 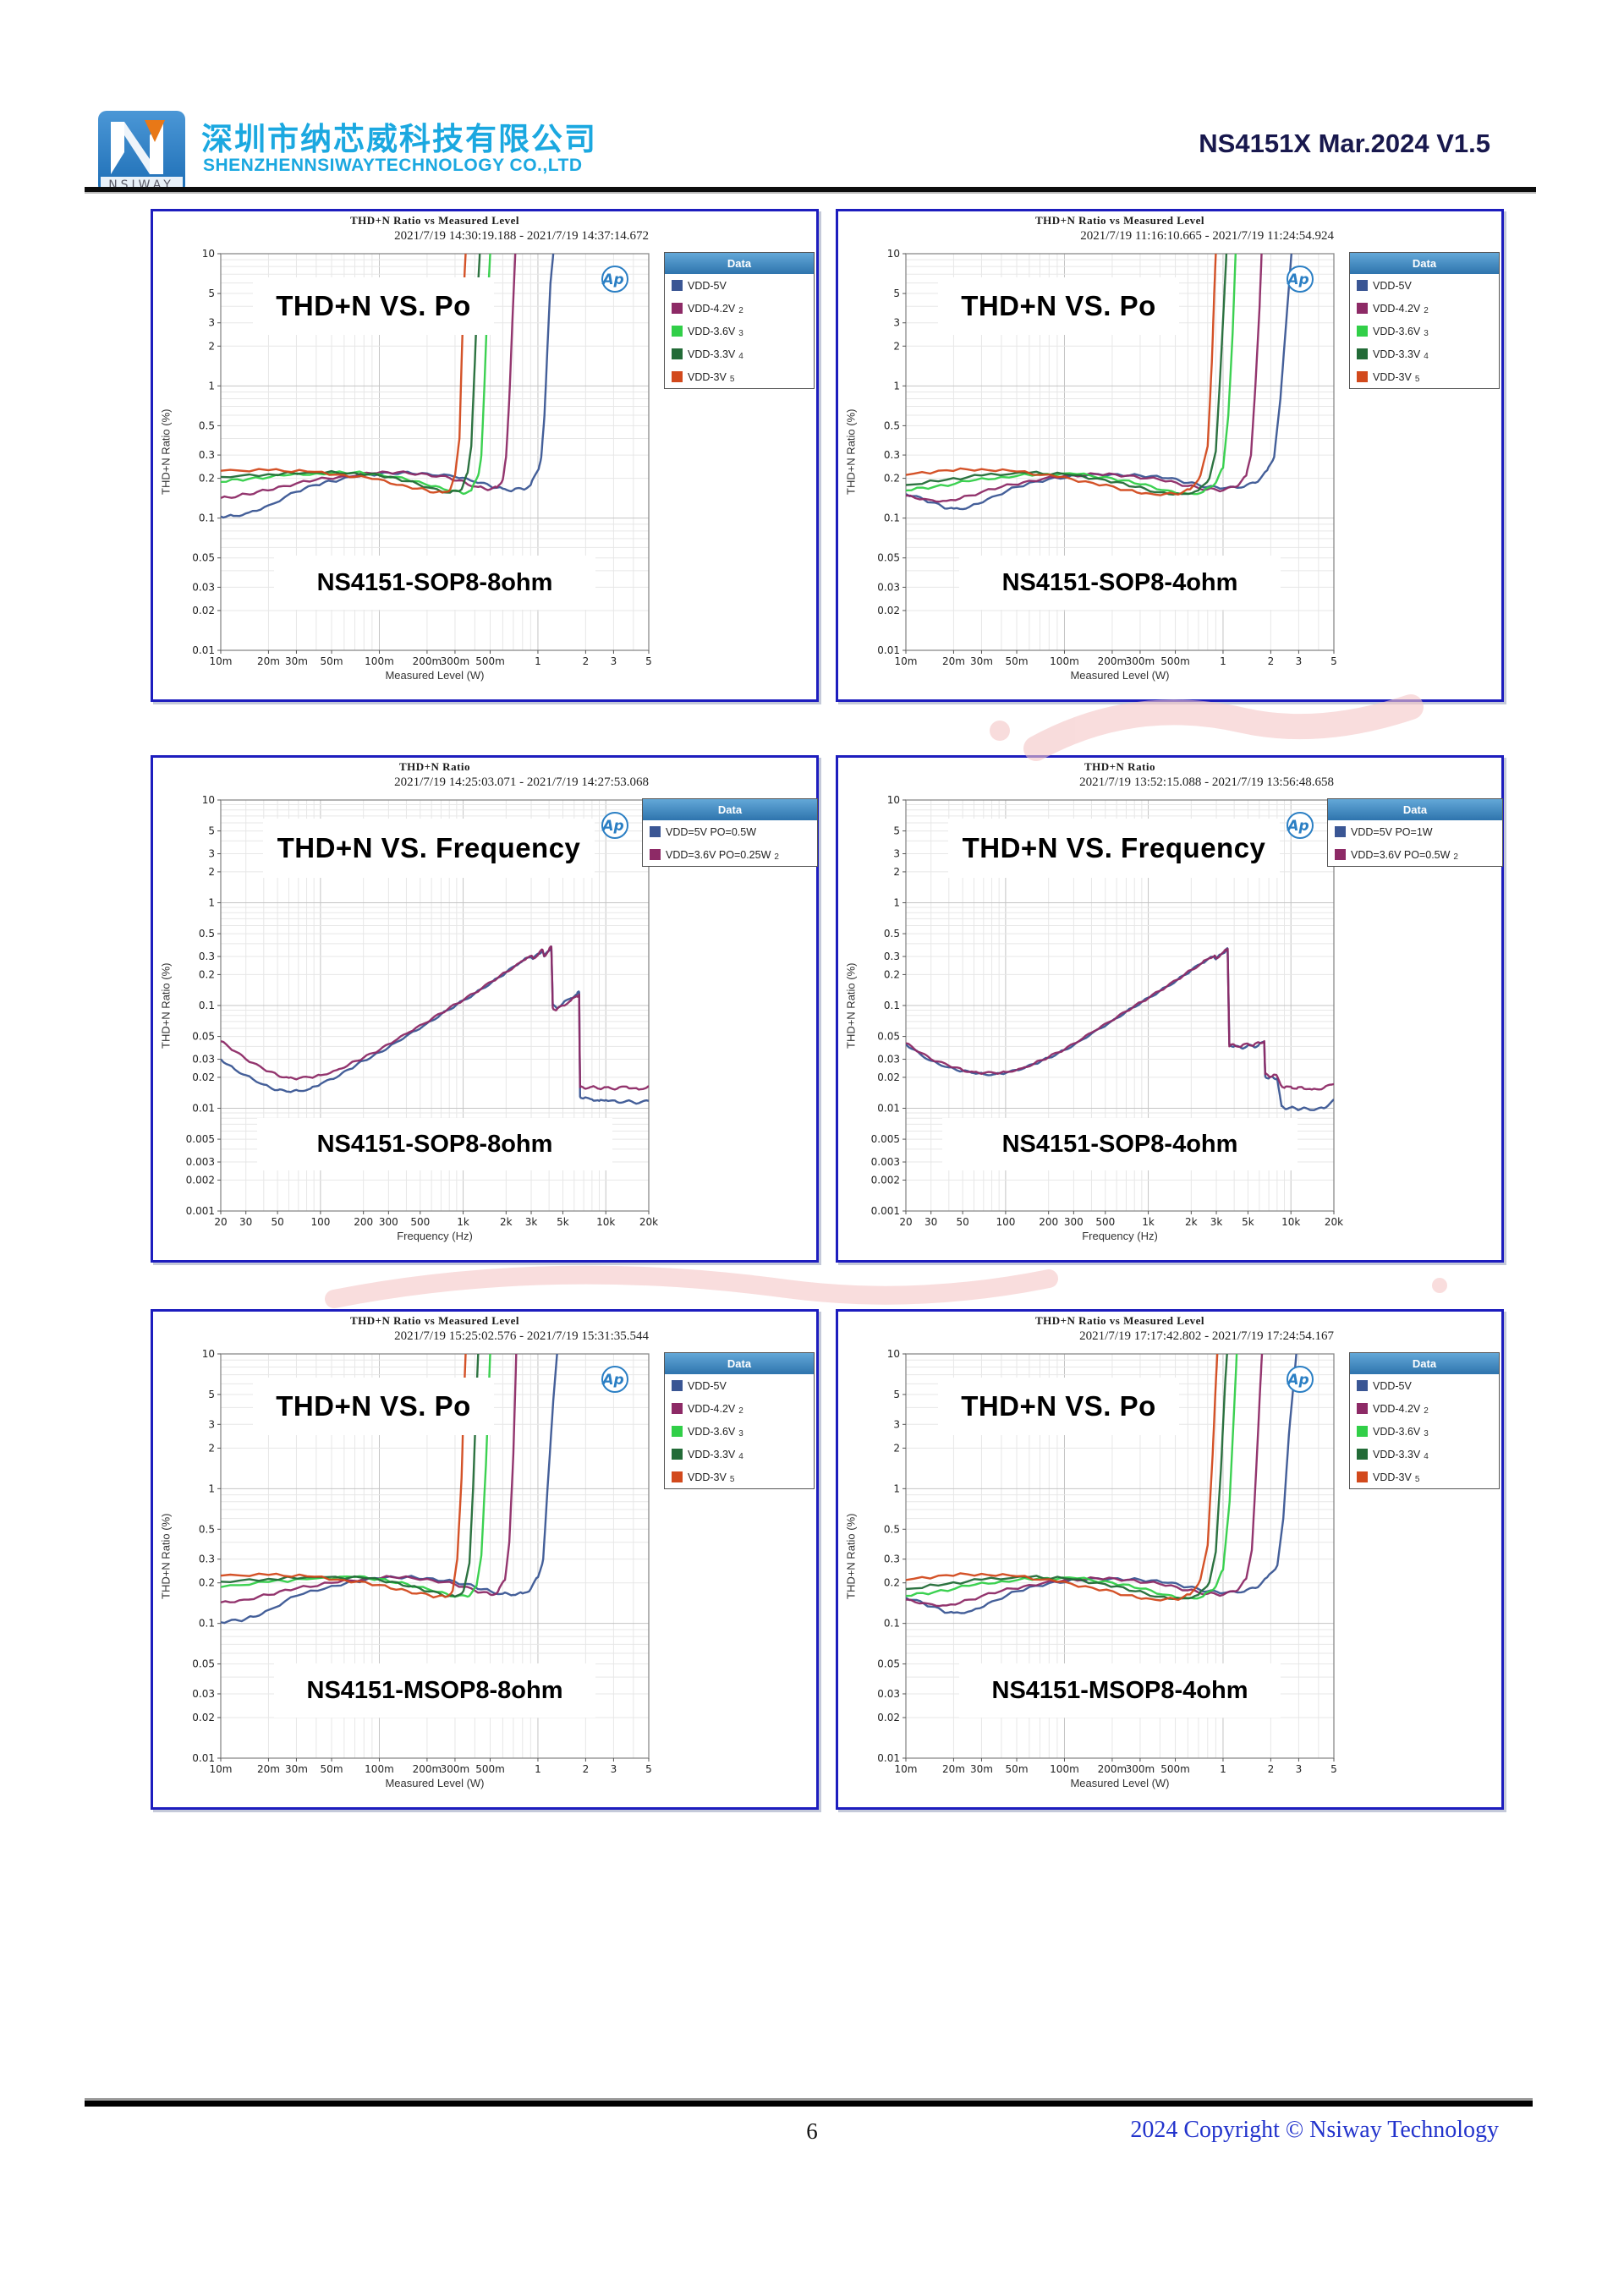 What do you see at coordinates (1058, 306) in the screenshot?
I see `chart-type-label: THD+N VS. Po` at bounding box center [1058, 306].